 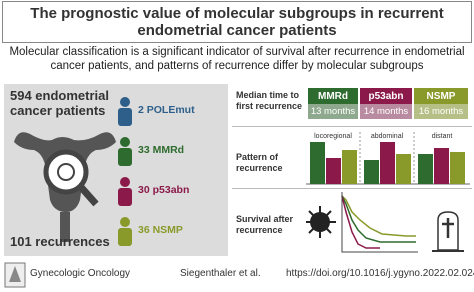 What do you see at coordinates (441, 111) in the screenshot?
I see `median: 16 months` at bounding box center [441, 111].